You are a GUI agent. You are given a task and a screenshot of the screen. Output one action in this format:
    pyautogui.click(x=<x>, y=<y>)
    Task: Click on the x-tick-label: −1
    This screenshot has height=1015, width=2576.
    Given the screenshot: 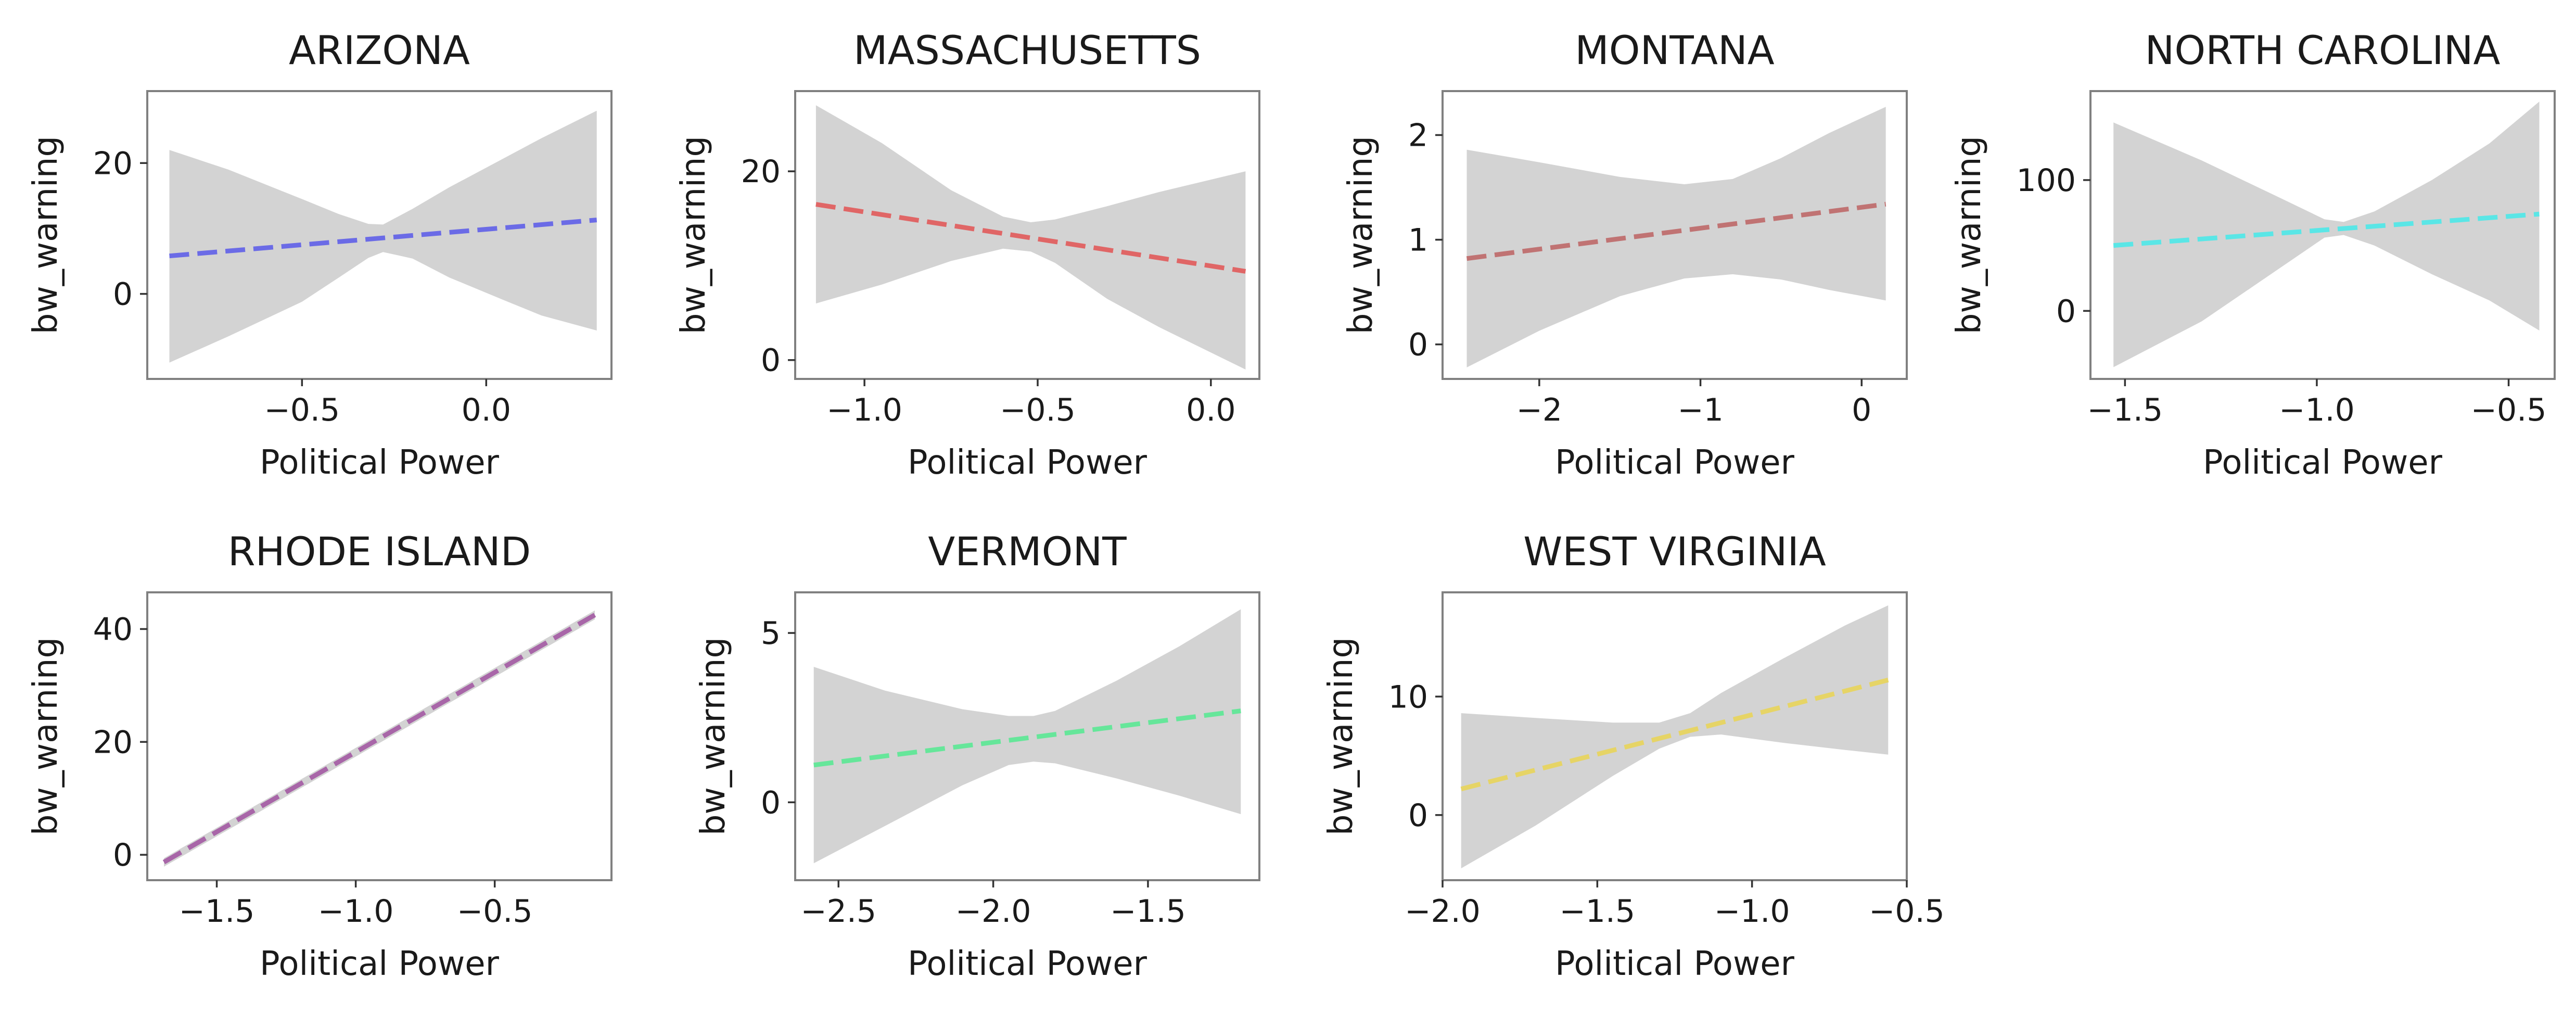 What is the action you would take?
    pyautogui.click(x=1700, y=410)
    